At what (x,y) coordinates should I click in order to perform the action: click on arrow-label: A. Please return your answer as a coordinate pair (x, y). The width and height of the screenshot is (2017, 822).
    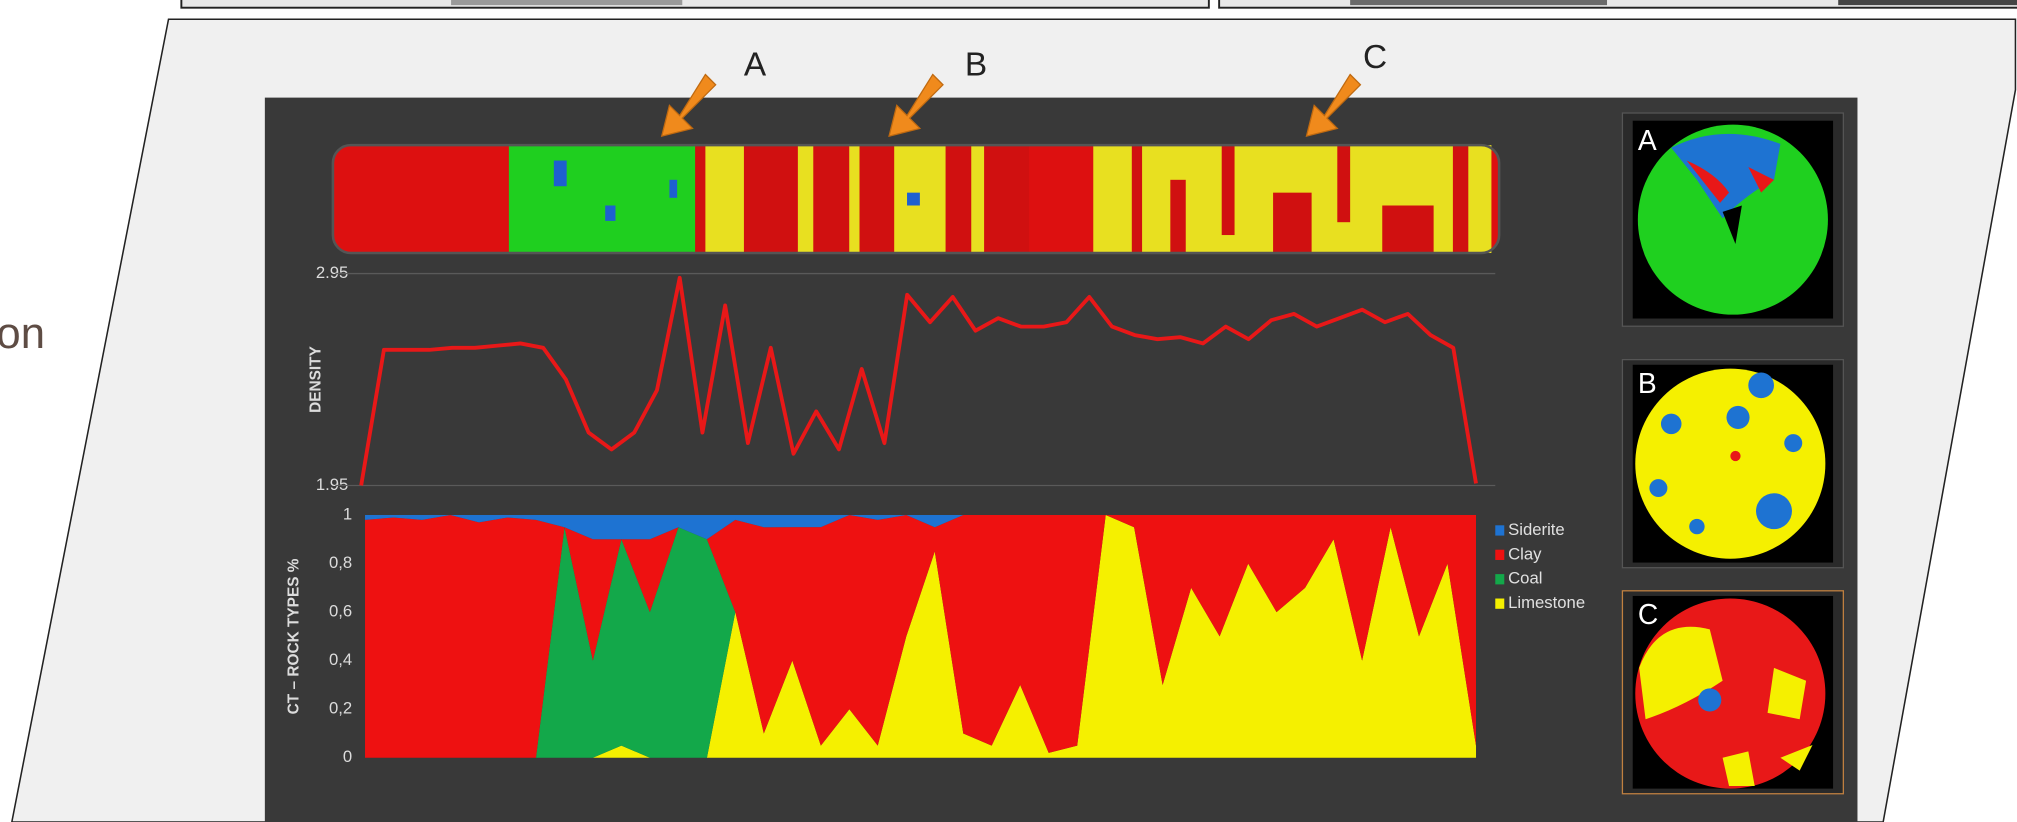
    Looking at the image, I should click on (755, 65).